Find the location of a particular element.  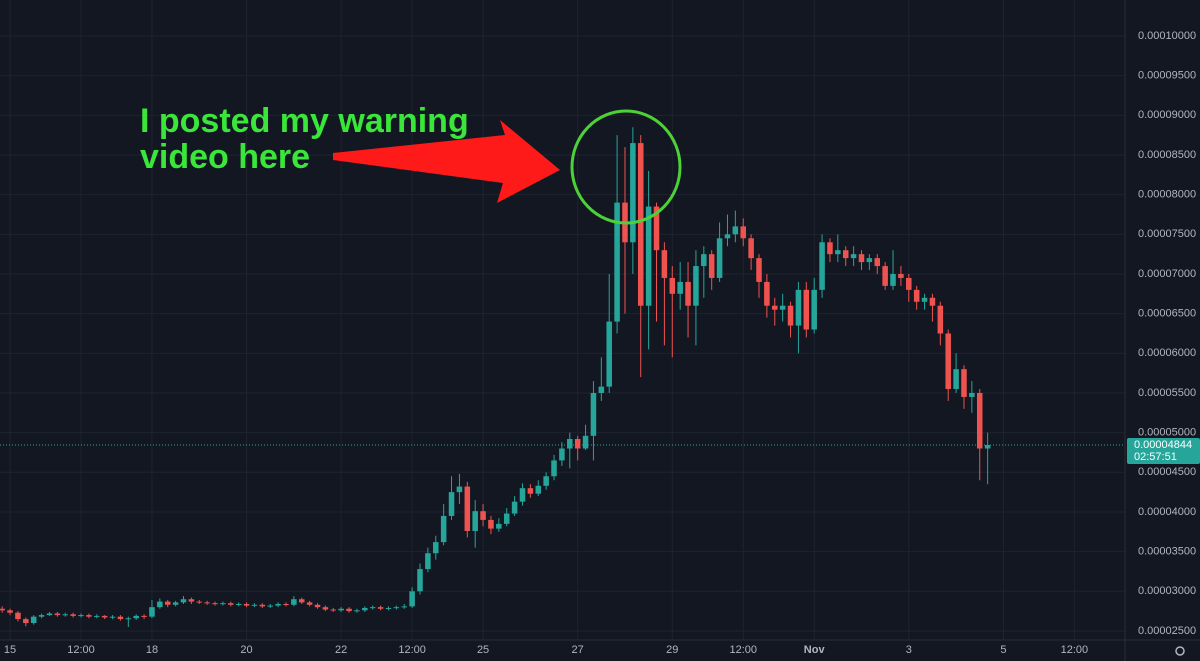

x-tick-label: 22 is located at coordinates (341, 650).